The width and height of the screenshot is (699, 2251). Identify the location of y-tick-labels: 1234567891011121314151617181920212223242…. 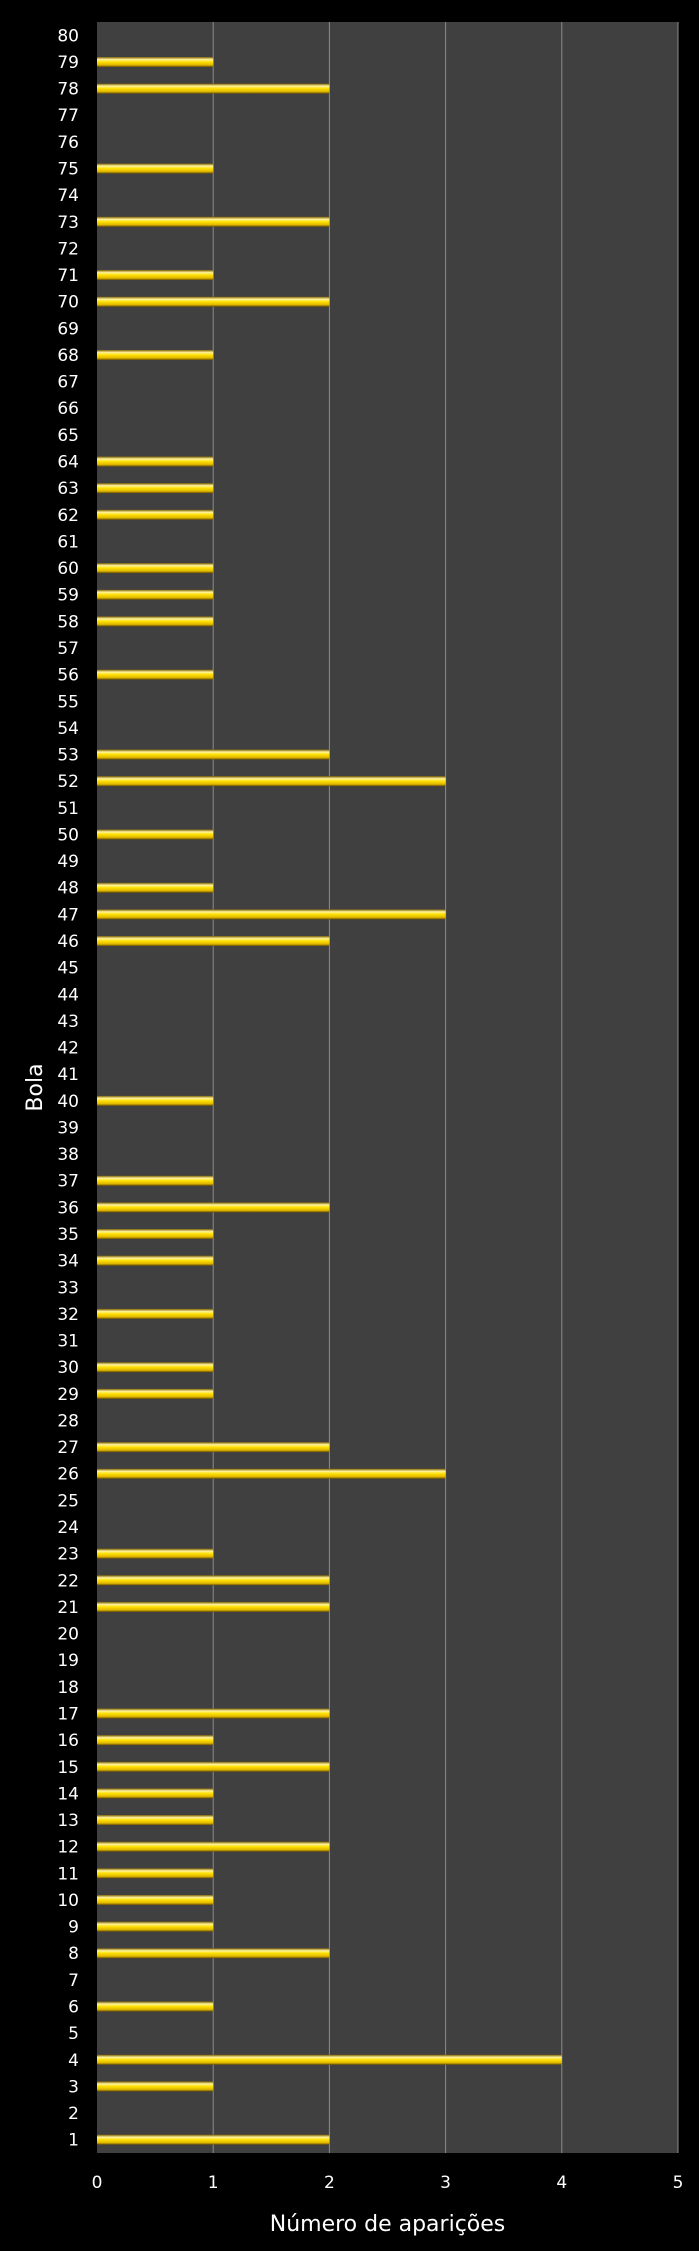
(68, 1088).